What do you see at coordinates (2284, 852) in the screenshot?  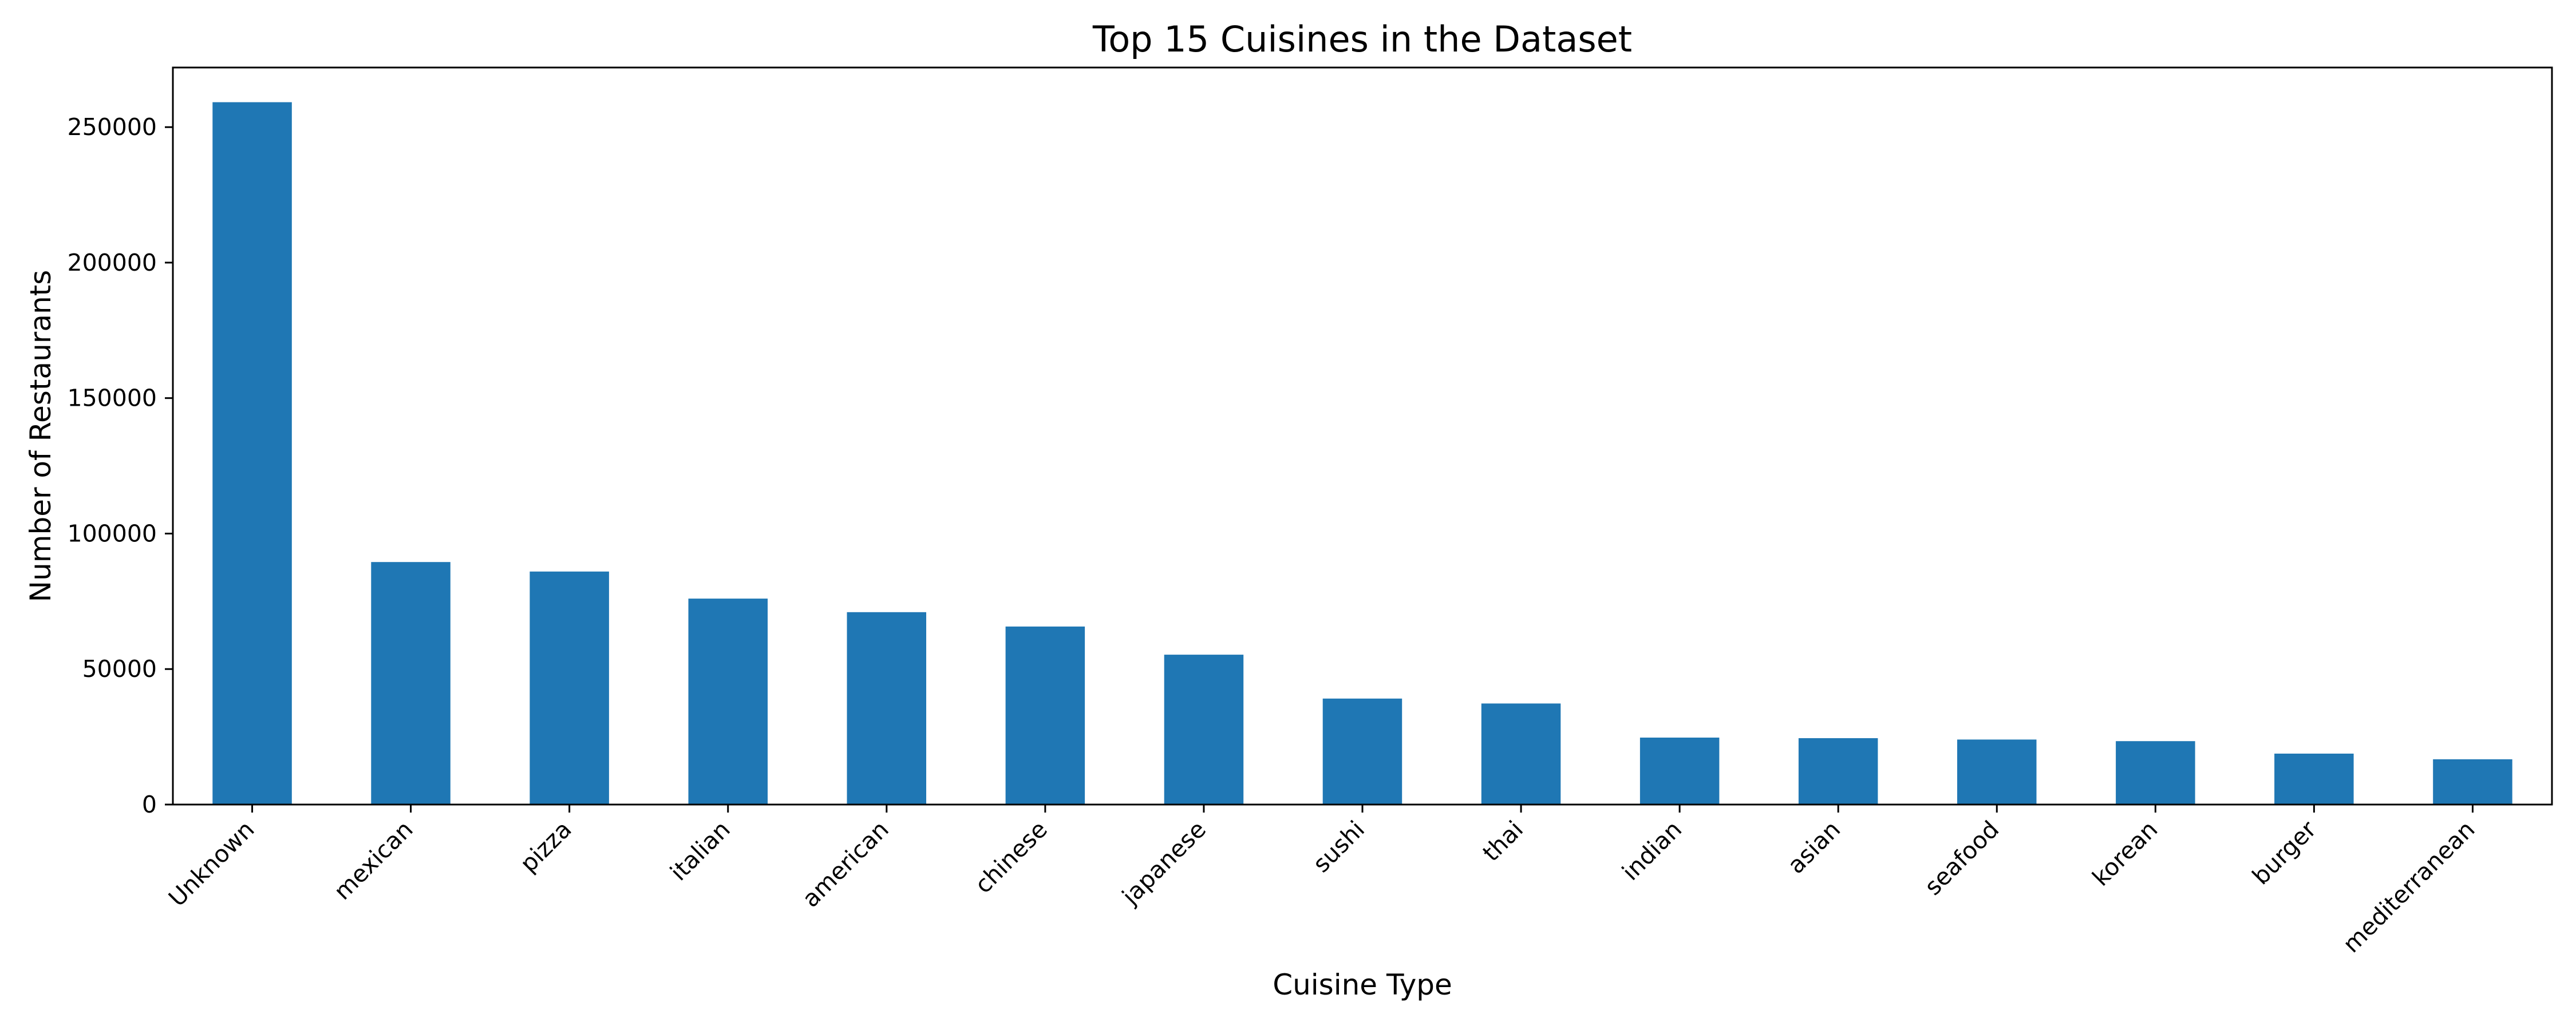 I see `x-tick-label: burger` at bounding box center [2284, 852].